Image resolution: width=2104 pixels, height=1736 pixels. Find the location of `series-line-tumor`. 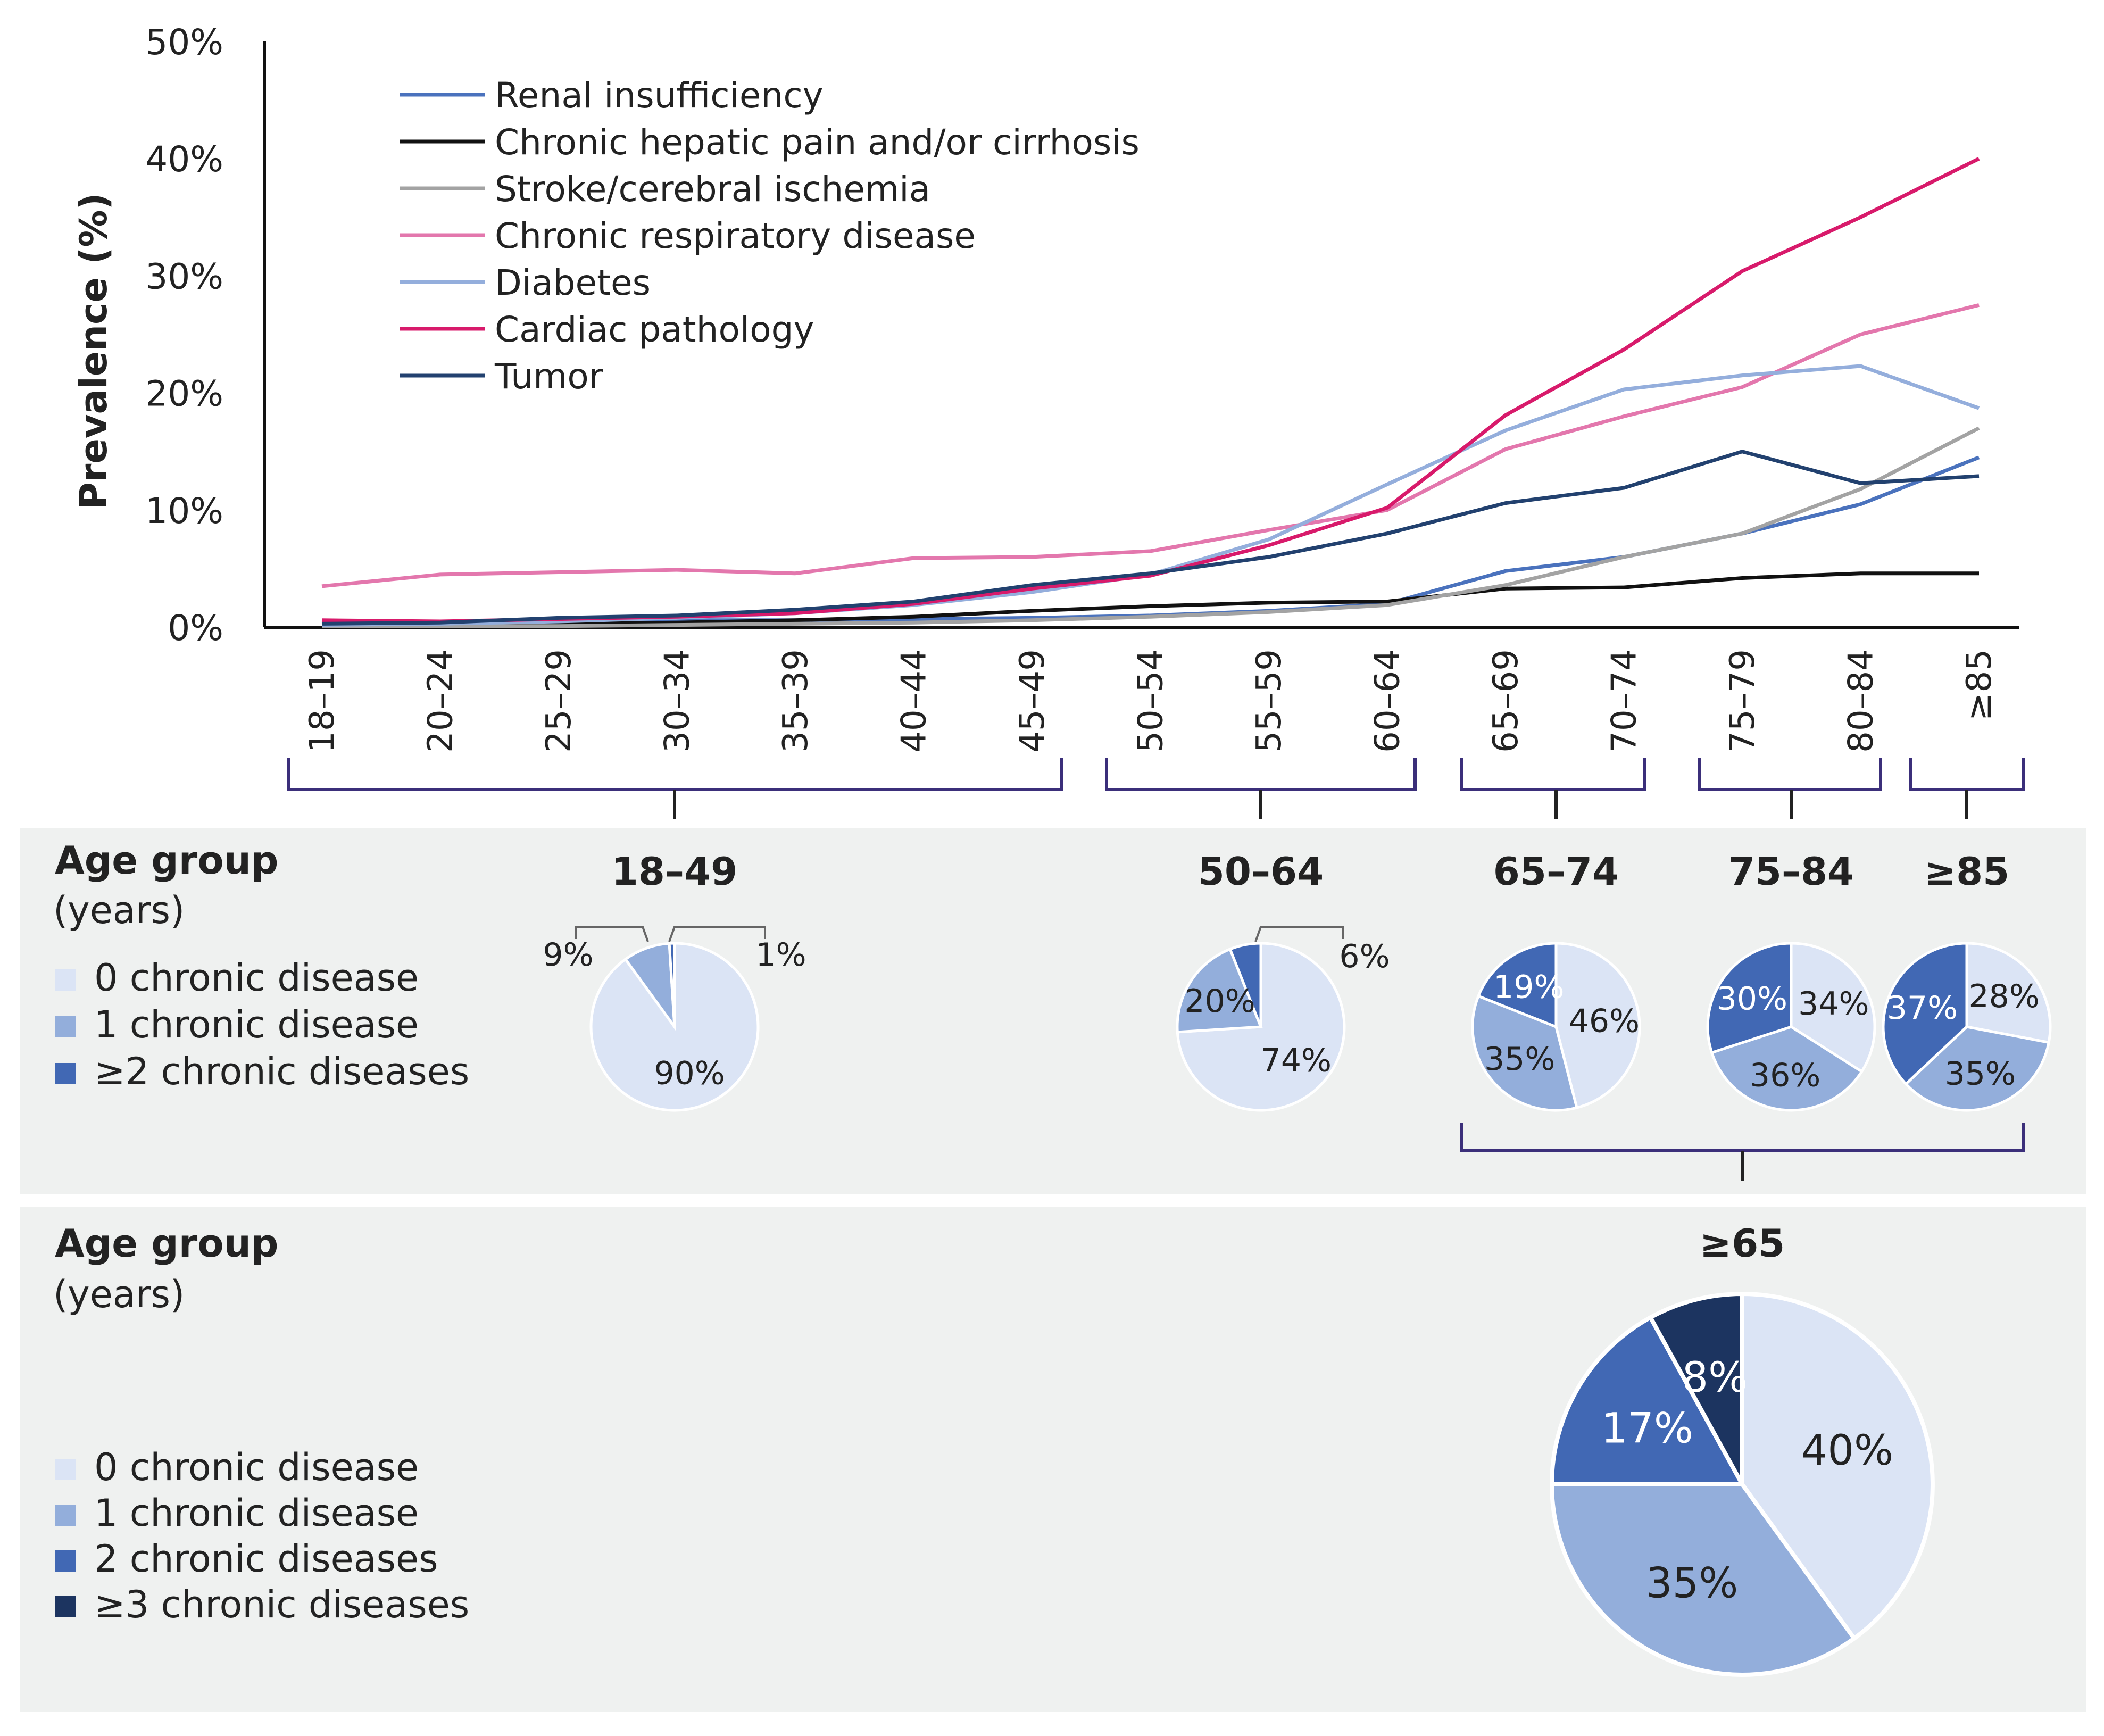

series-line-tumor is located at coordinates (1150, 538).